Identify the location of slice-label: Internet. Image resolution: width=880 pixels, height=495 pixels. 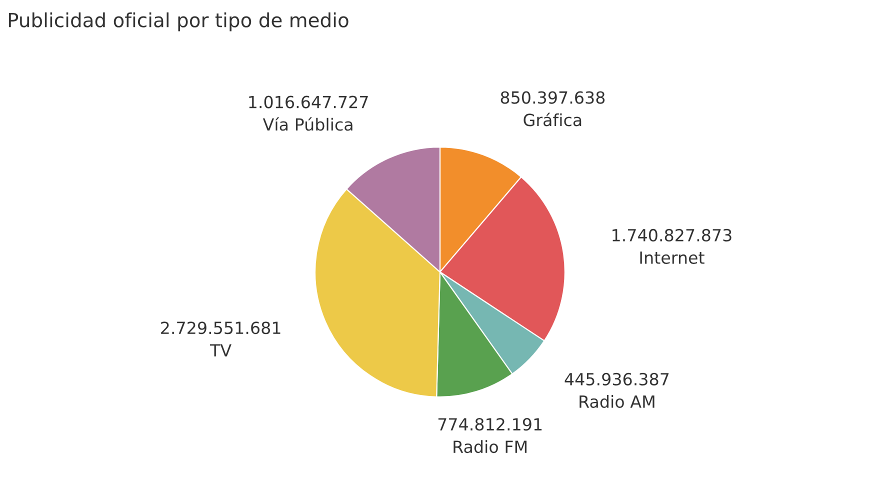
(672, 258).